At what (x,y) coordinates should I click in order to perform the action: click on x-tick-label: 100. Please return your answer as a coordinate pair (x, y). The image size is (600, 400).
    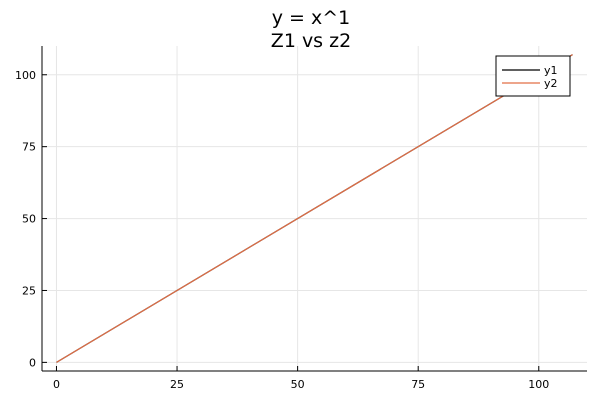
    Looking at the image, I should click on (538, 384).